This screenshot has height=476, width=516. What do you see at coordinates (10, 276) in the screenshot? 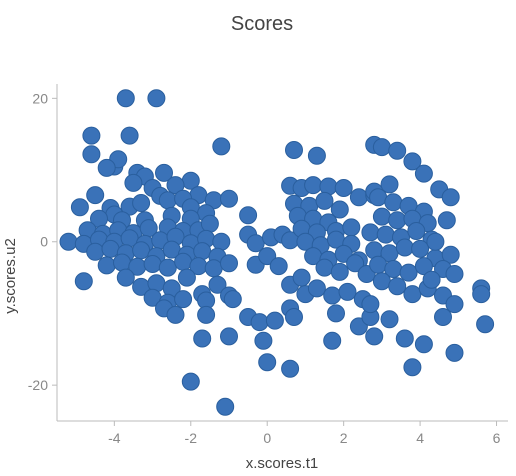
I see `y-axis-label: y.scores.u2` at bounding box center [10, 276].